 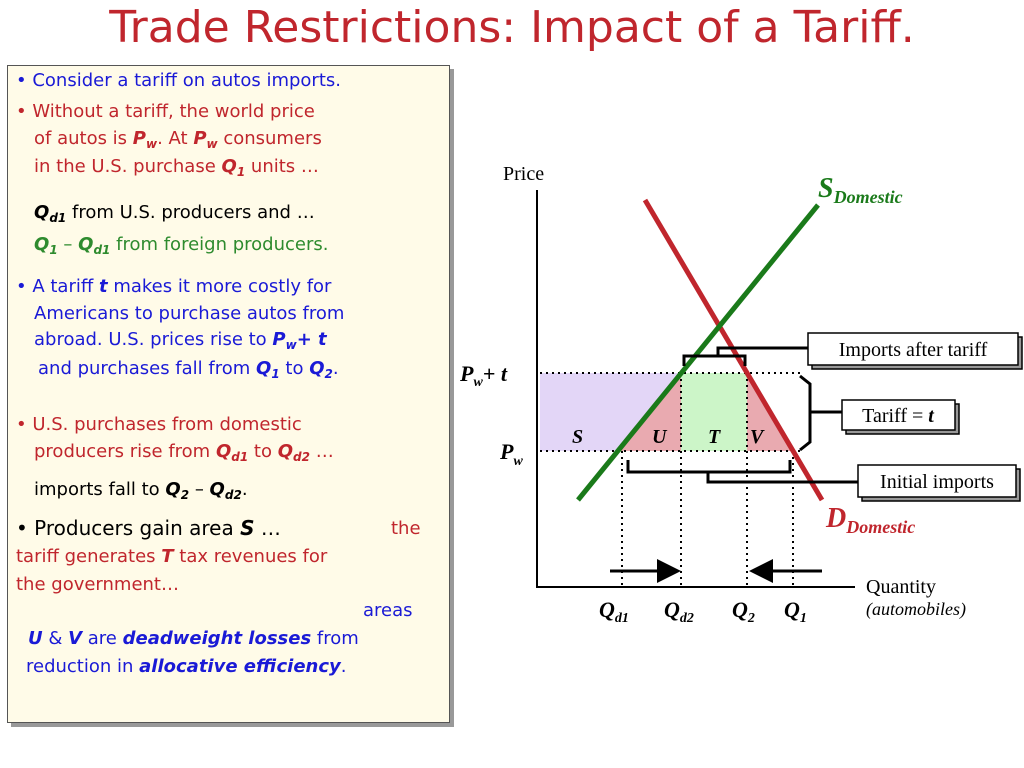 I want to click on area-label: V, so click(x=757, y=437).